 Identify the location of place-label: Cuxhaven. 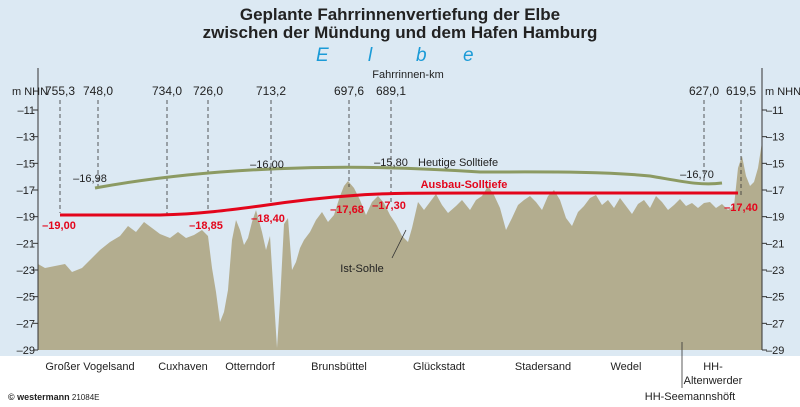
(183, 367).